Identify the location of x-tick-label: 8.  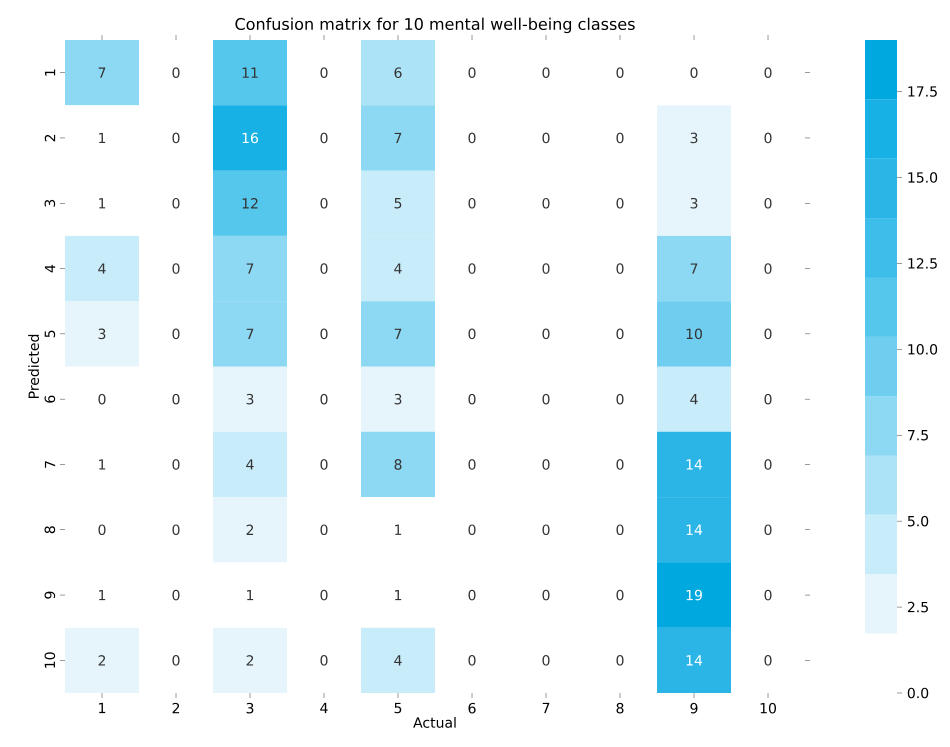
(620, 708).